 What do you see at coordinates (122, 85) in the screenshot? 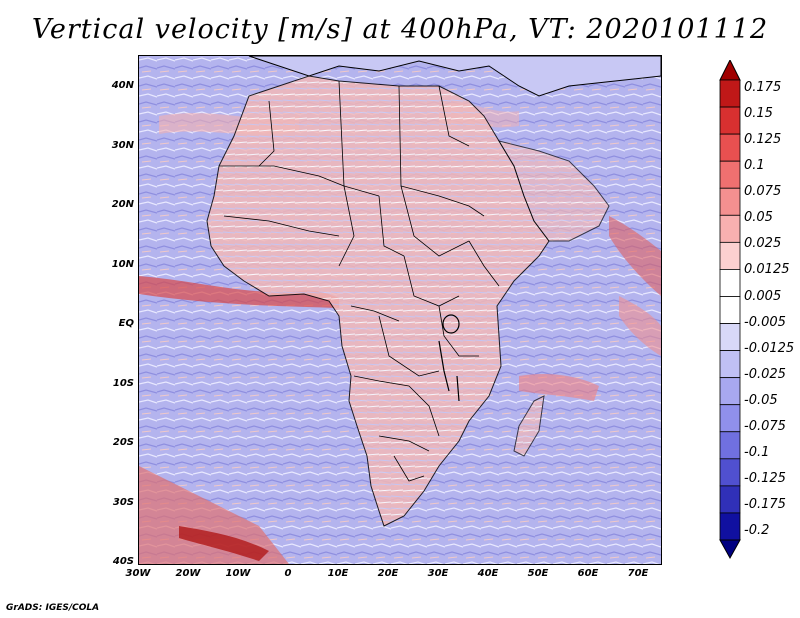
I see `lat-label-40n: 40N` at bounding box center [122, 85].